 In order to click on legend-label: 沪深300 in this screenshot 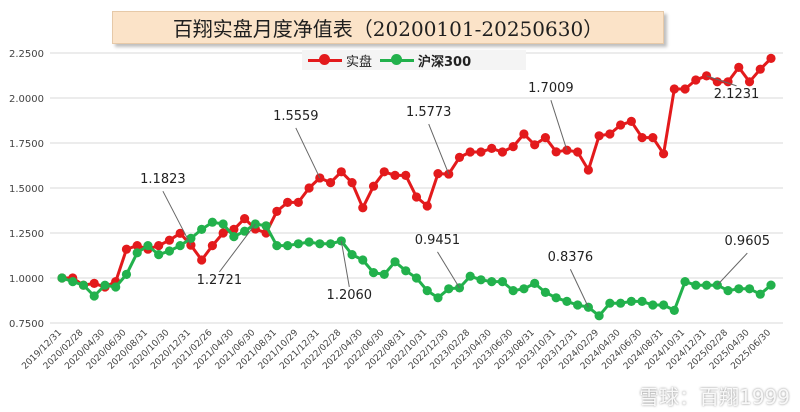, I will do `click(445, 62)`.